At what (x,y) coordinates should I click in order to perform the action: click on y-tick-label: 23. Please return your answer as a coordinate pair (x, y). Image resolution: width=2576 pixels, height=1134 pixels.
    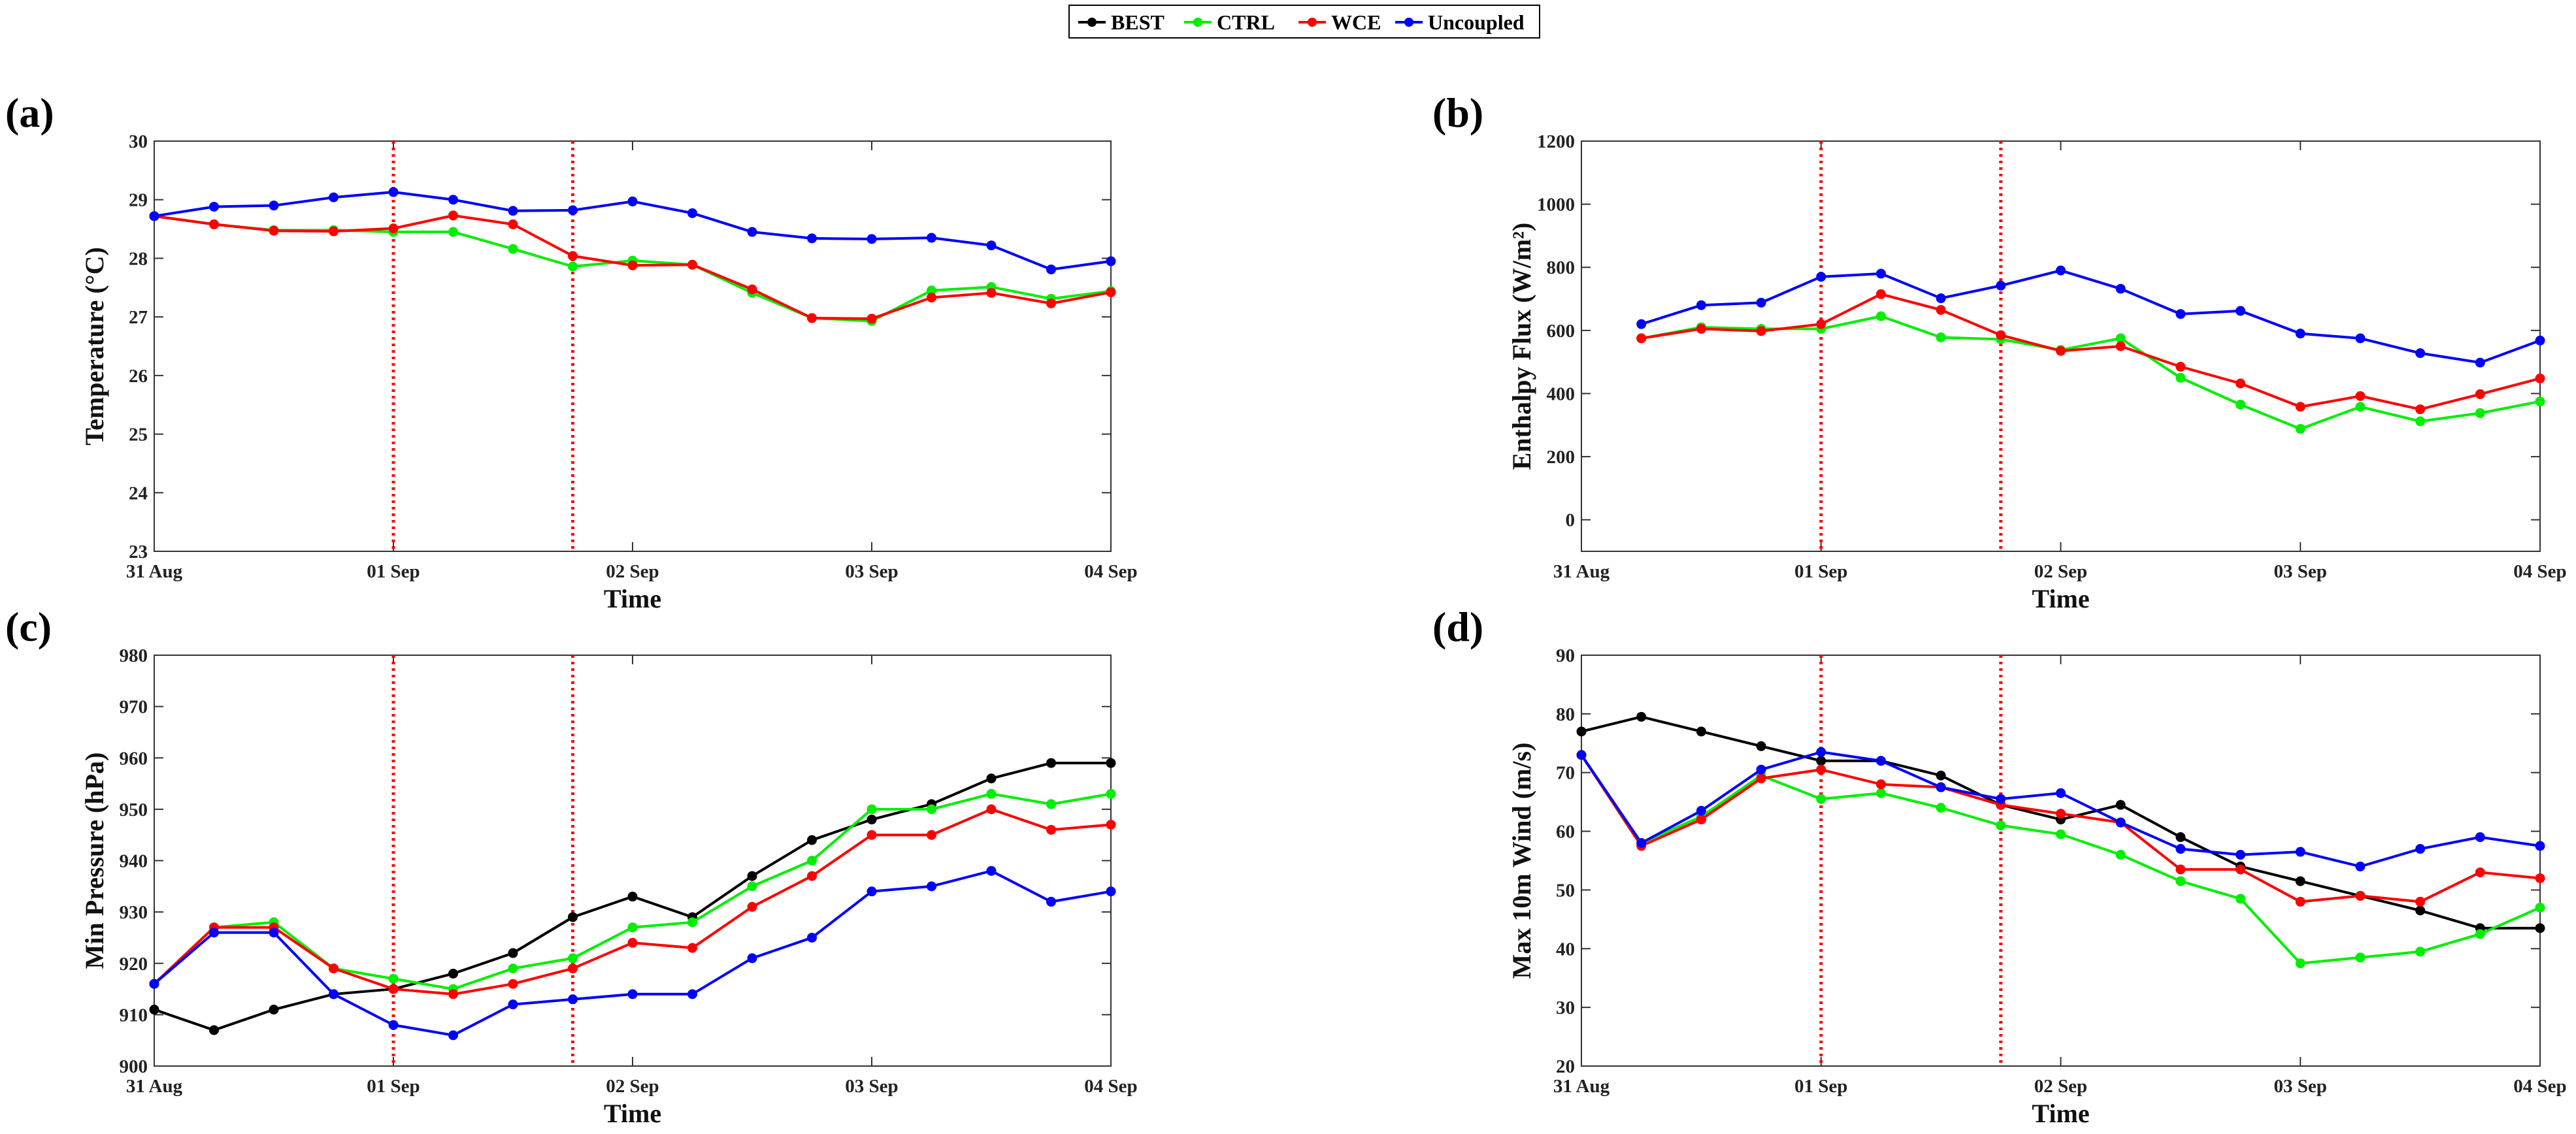
    Looking at the image, I should click on (138, 552).